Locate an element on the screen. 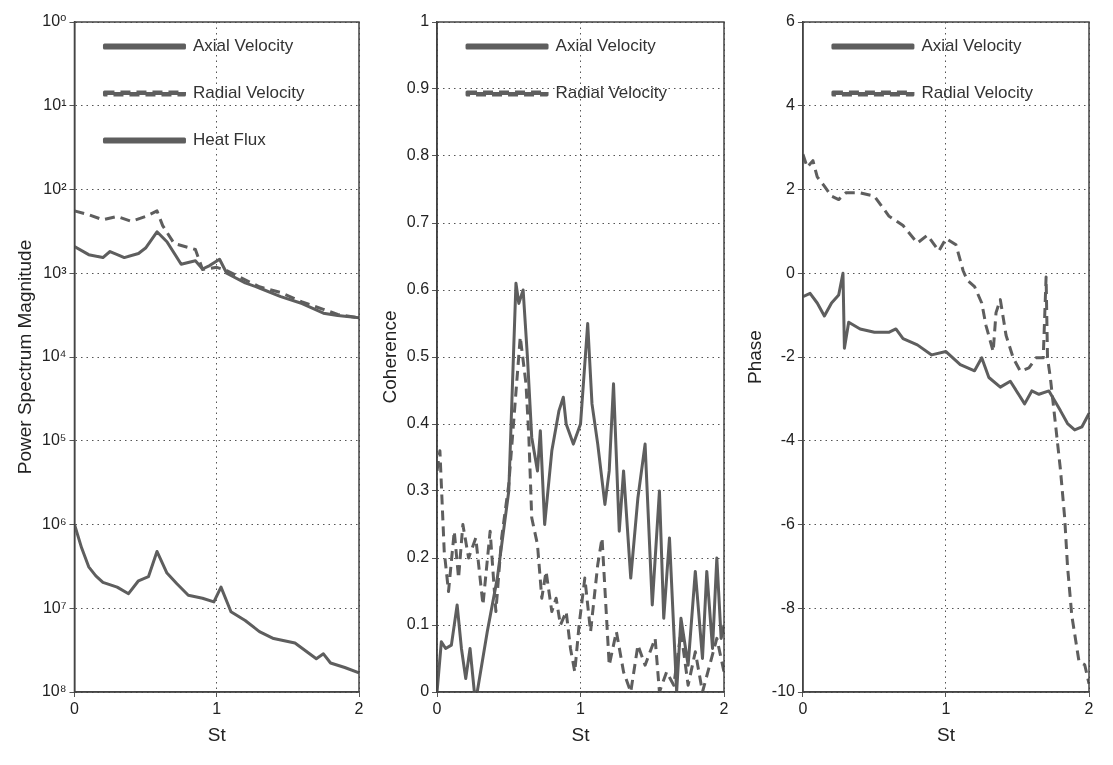  y-tick-label: 0.2 is located at coordinates (418, 557).